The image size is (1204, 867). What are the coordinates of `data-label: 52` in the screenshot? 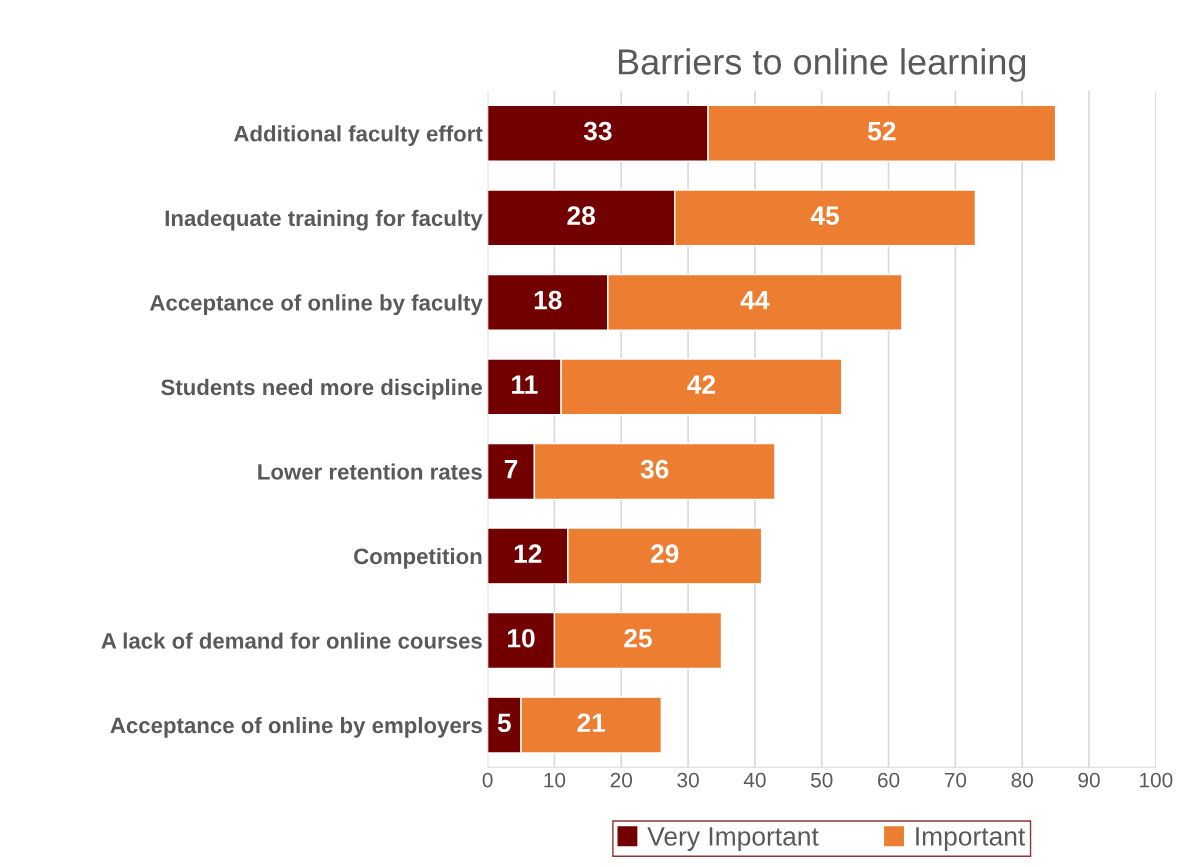 It's located at (882, 131).